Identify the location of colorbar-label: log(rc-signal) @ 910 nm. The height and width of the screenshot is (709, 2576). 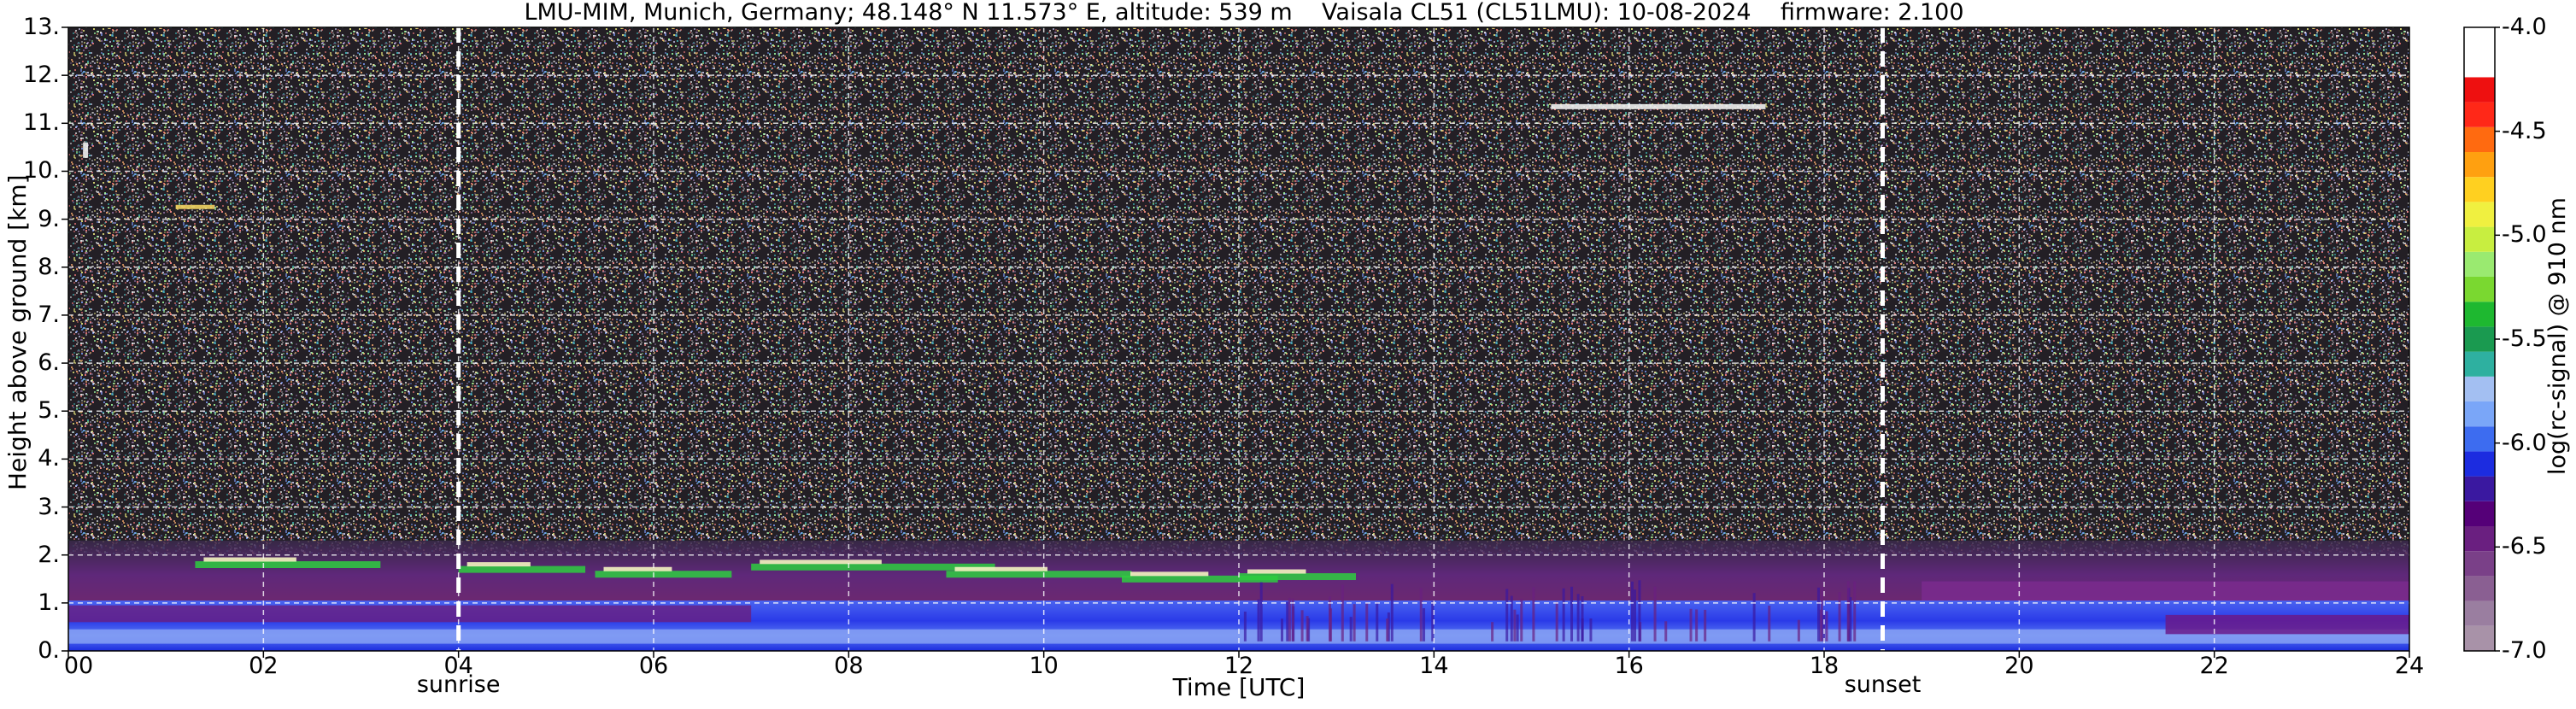
(2557, 336).